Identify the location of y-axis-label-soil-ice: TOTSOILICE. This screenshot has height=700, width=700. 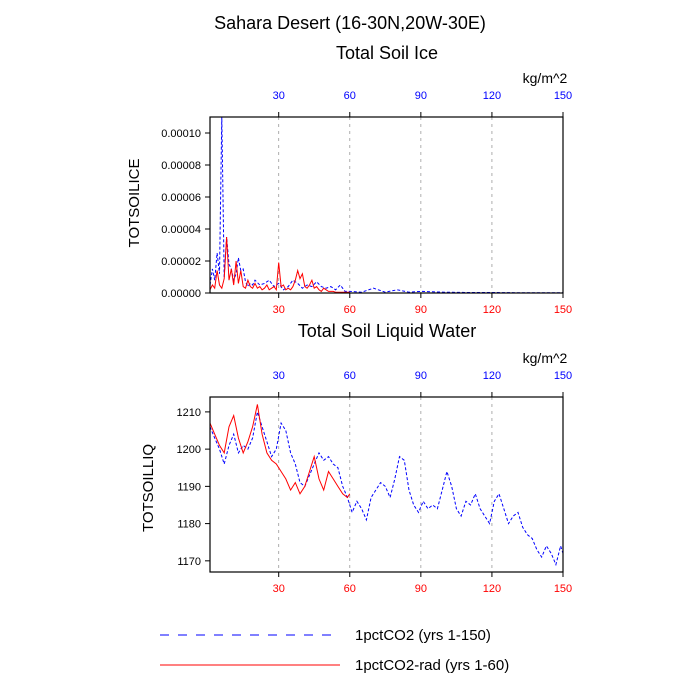
(134, 203).